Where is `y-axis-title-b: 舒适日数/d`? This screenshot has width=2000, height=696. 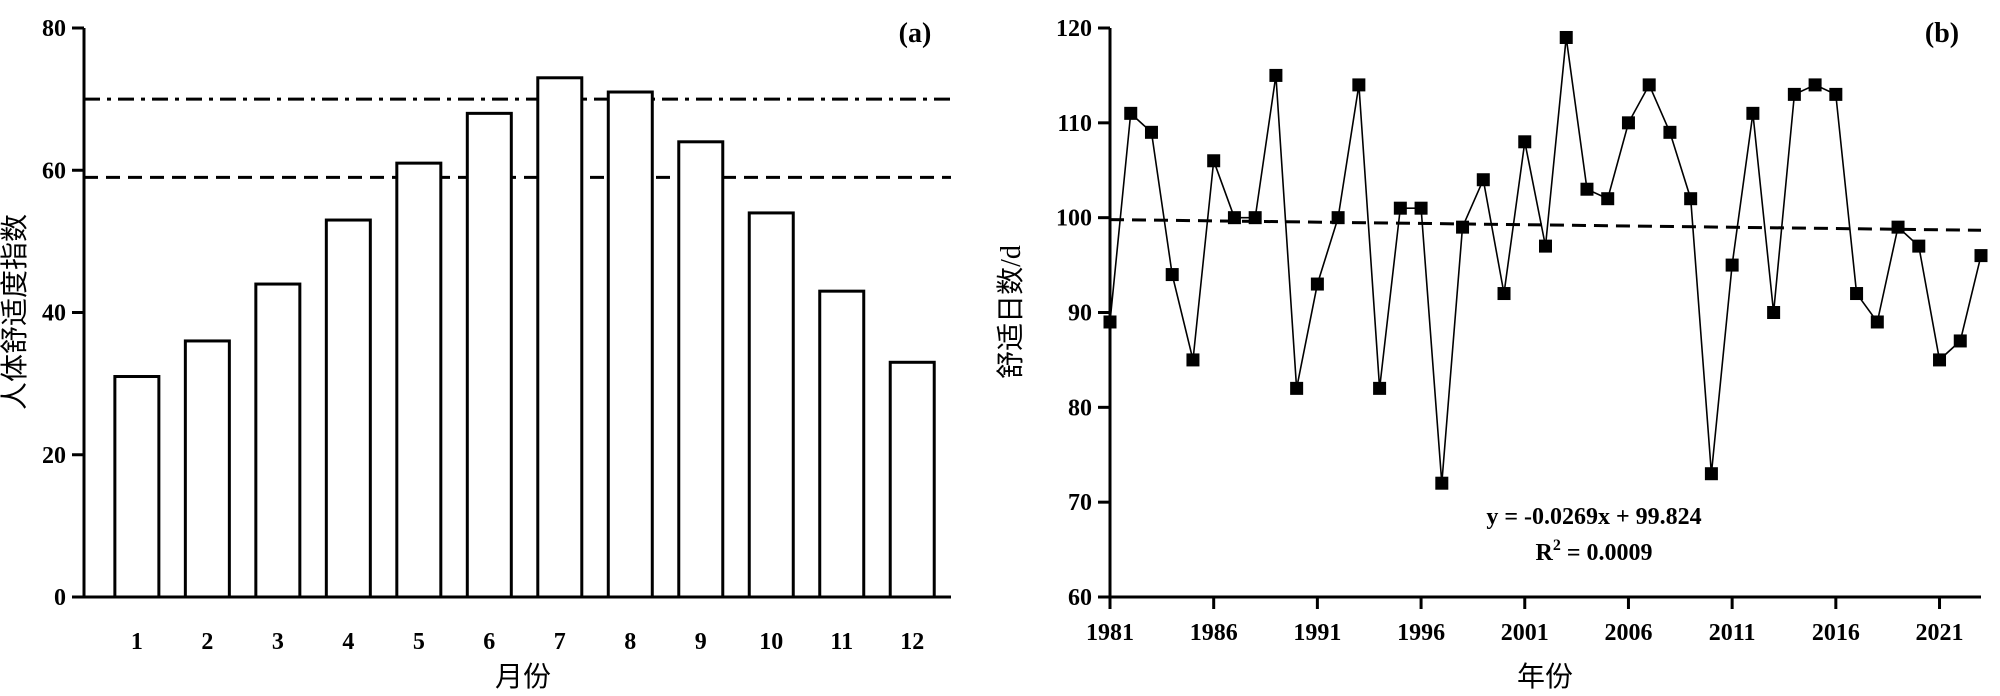
y-axis-title-b: 舒适日数/d is located at coordinates (1011, 312).